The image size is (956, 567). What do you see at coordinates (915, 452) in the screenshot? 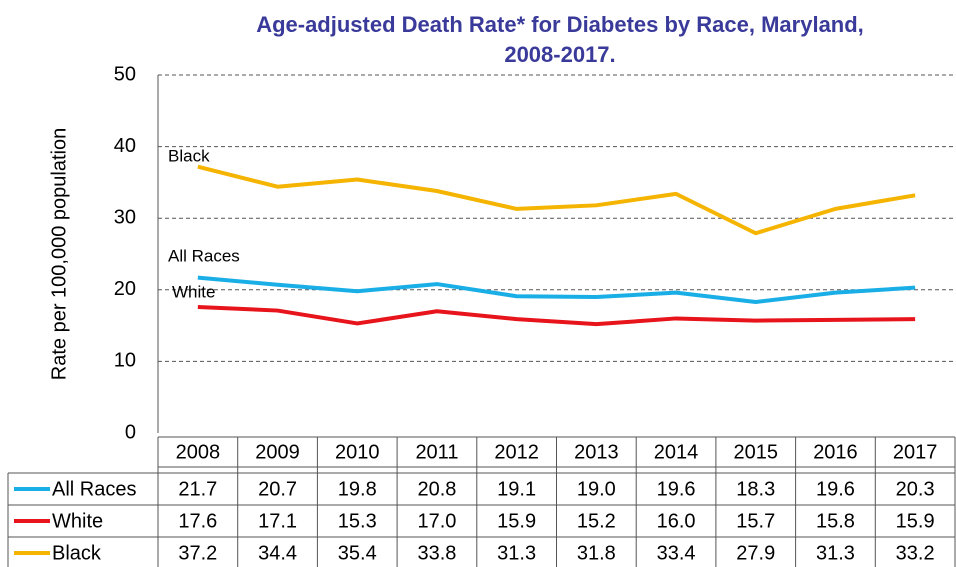
I see `x-tick-label: 2017` at bounding box center [915, 452].